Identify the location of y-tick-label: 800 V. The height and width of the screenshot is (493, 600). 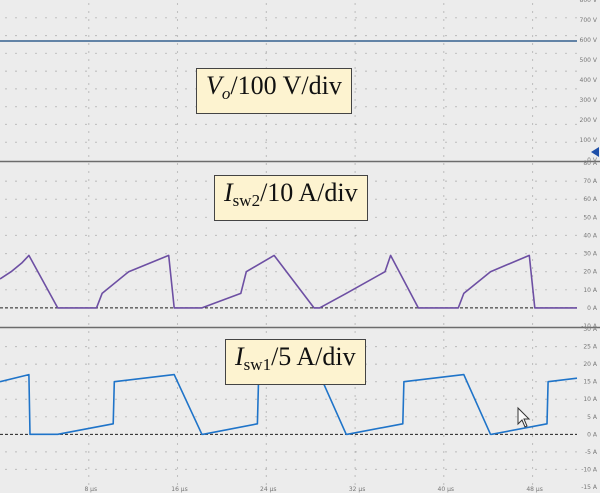
(589, 2).